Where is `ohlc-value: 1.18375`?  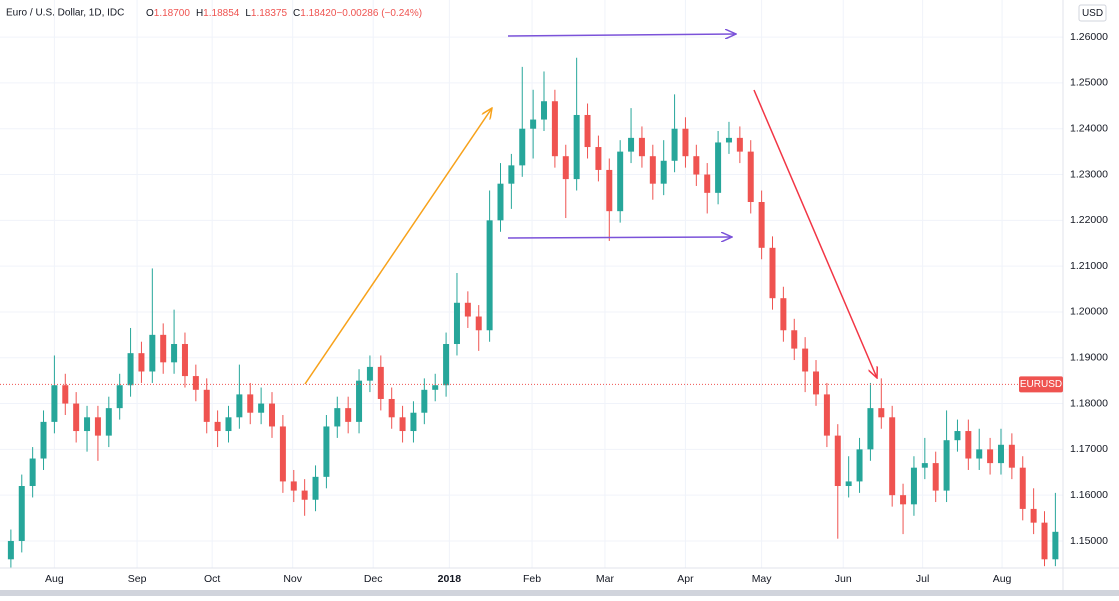 ohlc-value: 1.18375 is located at coordinates (269, 13).